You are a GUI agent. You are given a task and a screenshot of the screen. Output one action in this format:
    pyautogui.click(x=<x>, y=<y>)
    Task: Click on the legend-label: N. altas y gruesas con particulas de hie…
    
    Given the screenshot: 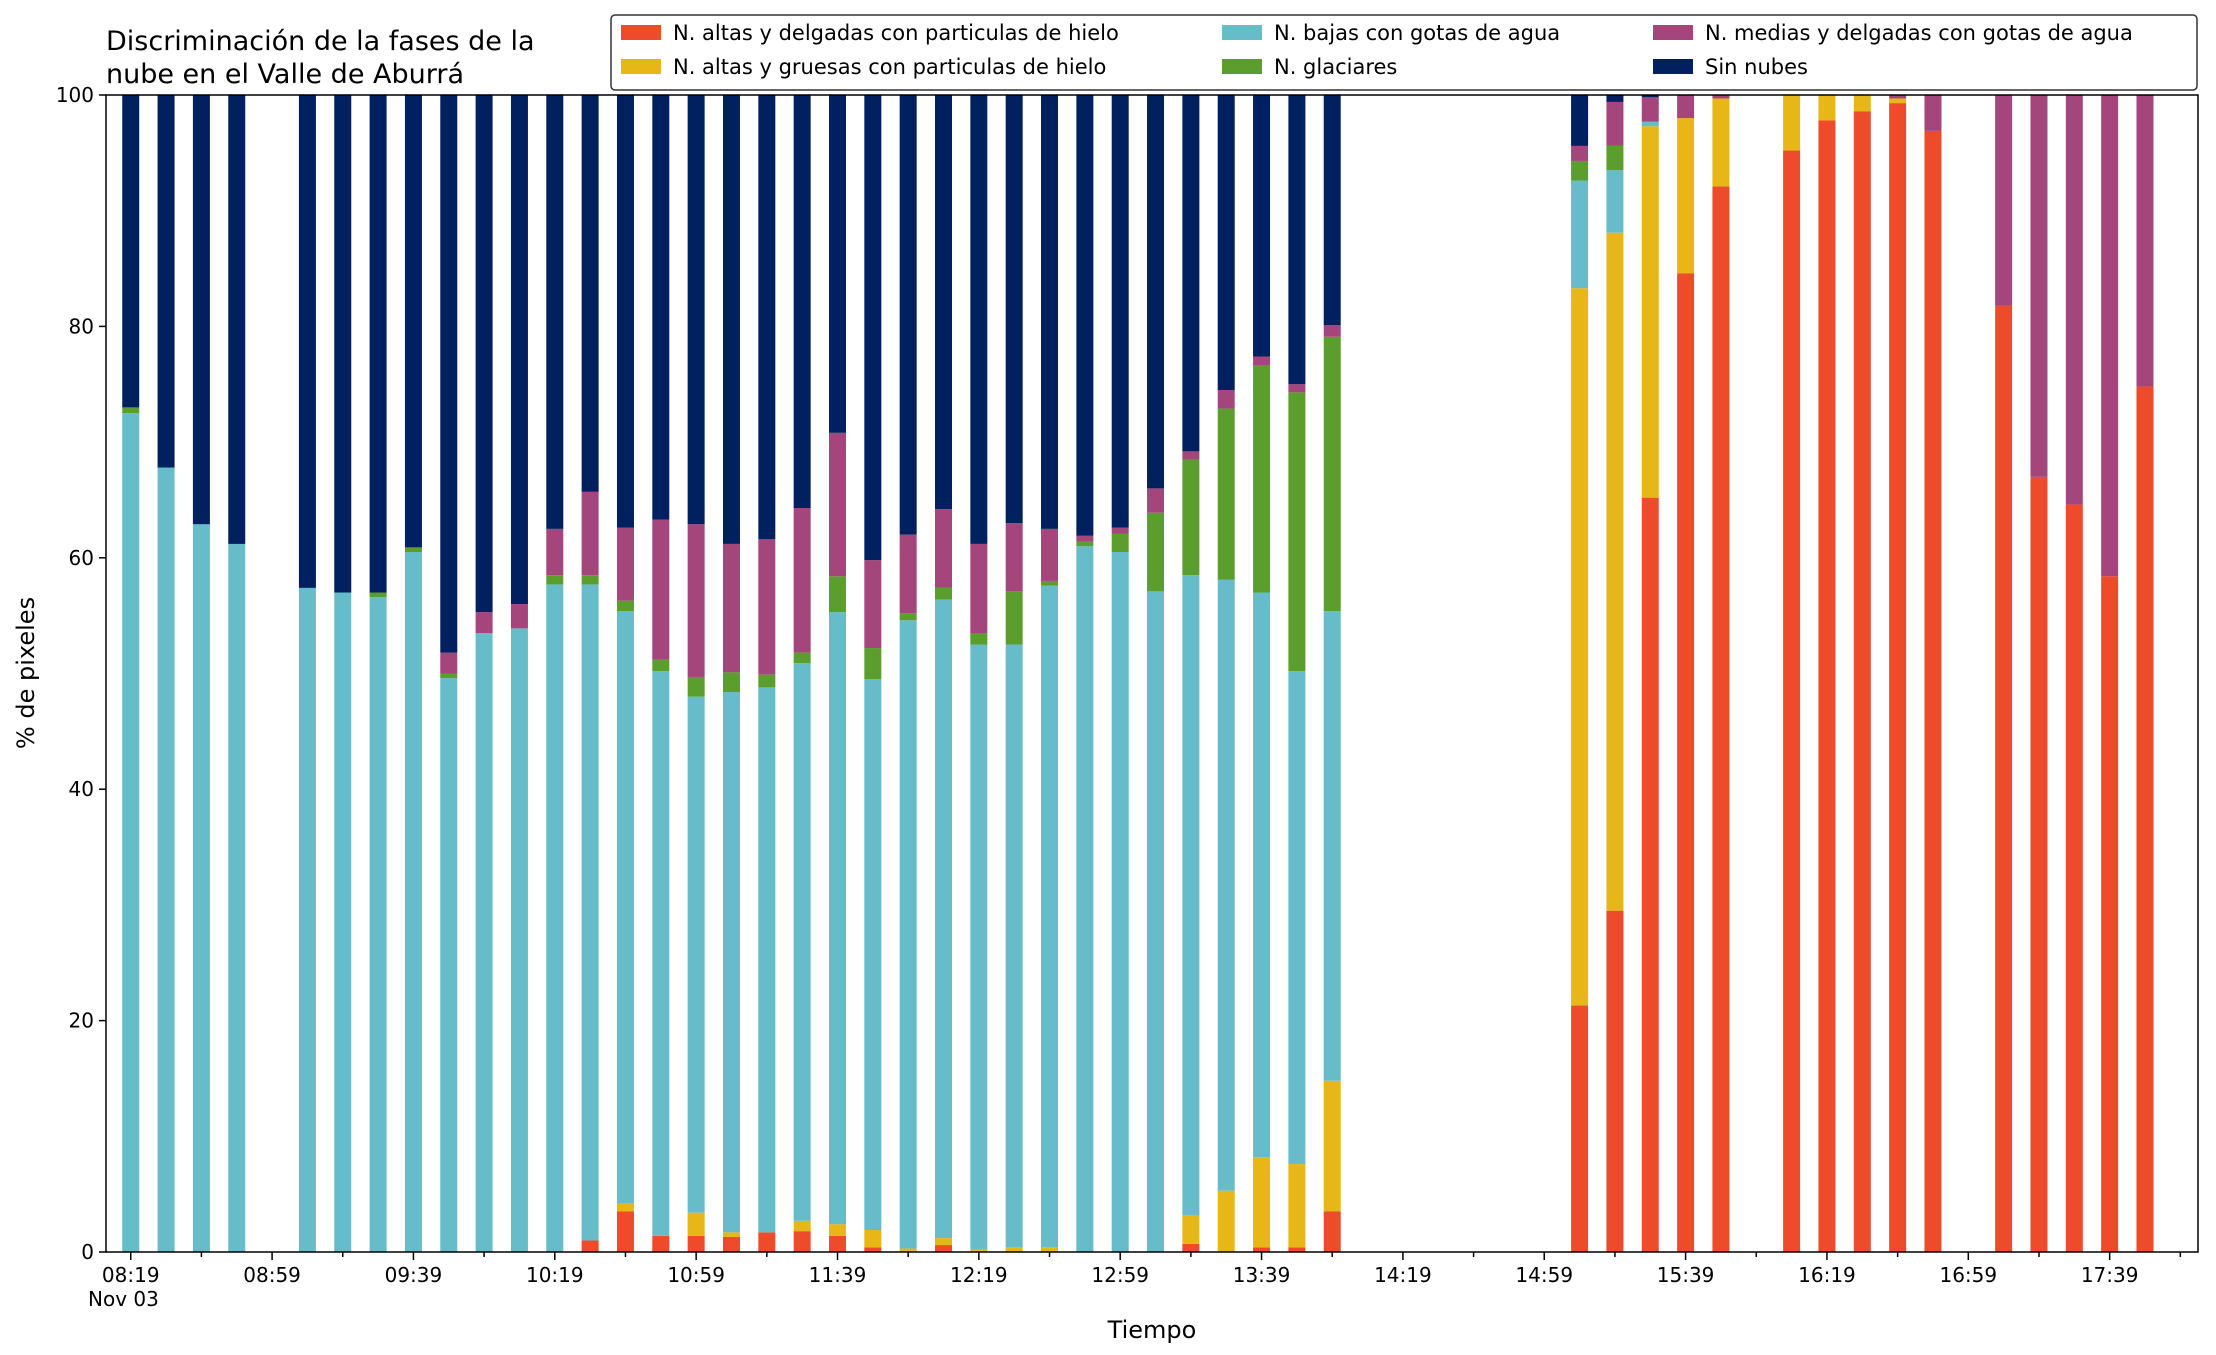 What is the action you would take?
    pyautogui.click(x=889, y=67)
    